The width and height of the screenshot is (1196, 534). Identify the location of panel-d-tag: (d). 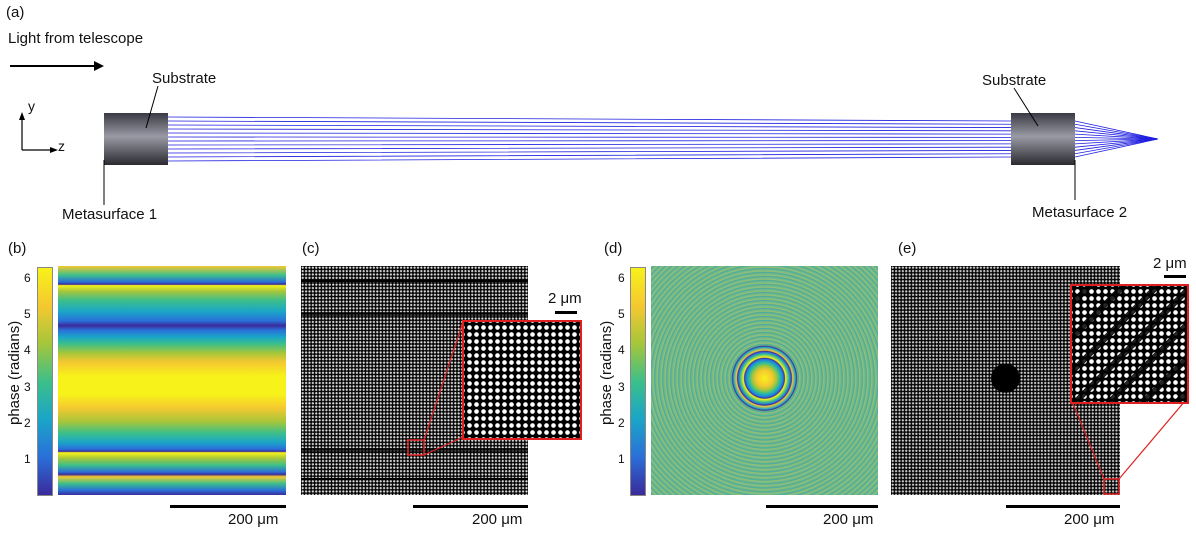
(613, 248).